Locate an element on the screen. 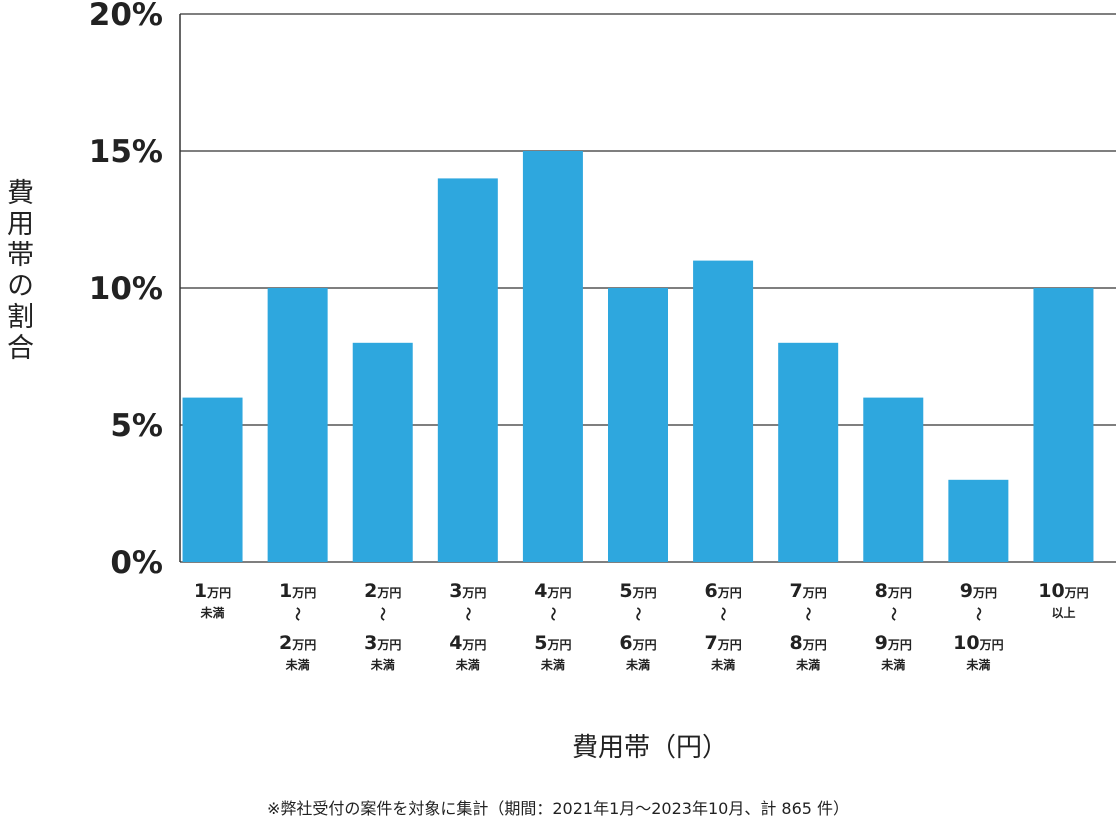 This screenshot has width=1116, height=828. y-tick-label: 10% is located at coordinates (126, 289).